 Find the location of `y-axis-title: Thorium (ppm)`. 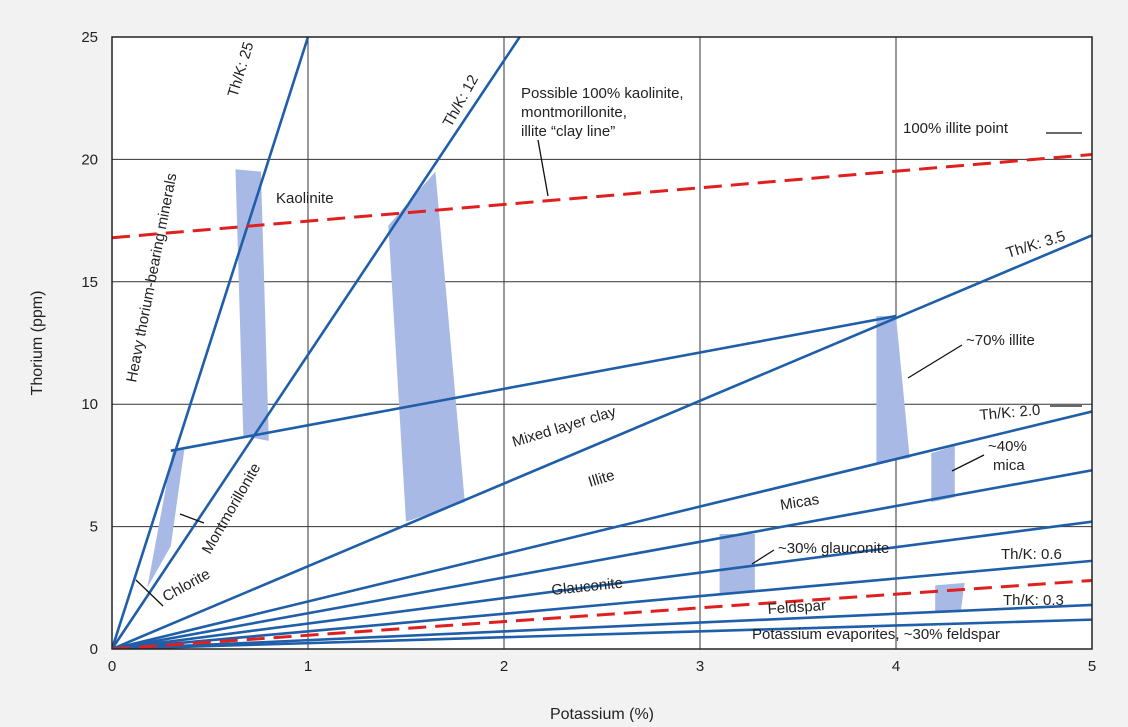

y-axis-title: Thorium (ppm) is located at coordinates (37, 343).